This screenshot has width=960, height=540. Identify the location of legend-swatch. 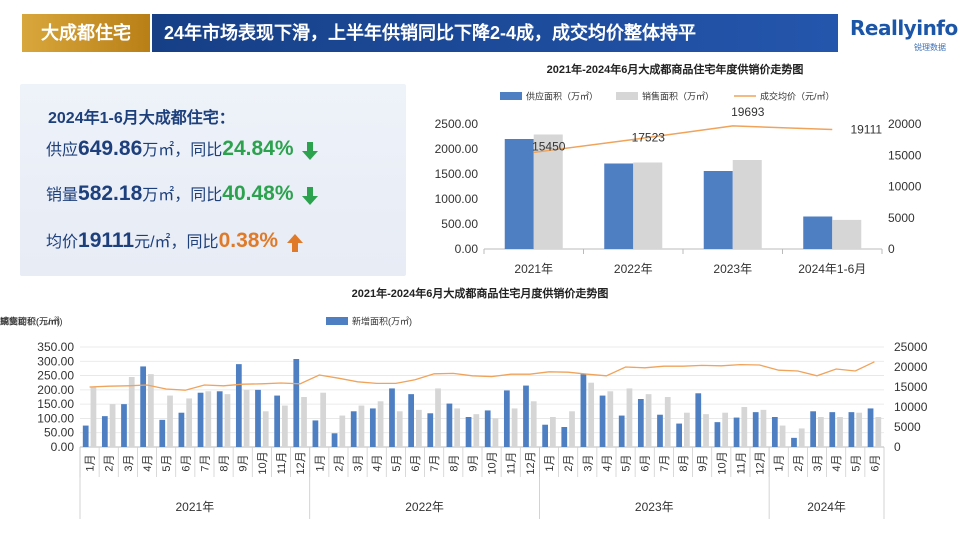
(337, 321).